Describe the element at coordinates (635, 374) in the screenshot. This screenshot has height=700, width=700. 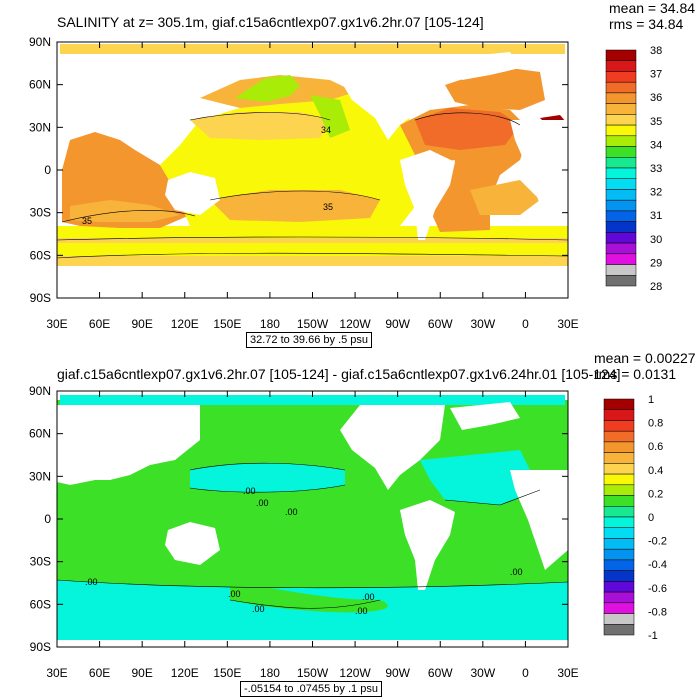
I see `panel2-rms: rms = 0.0131` at that location.